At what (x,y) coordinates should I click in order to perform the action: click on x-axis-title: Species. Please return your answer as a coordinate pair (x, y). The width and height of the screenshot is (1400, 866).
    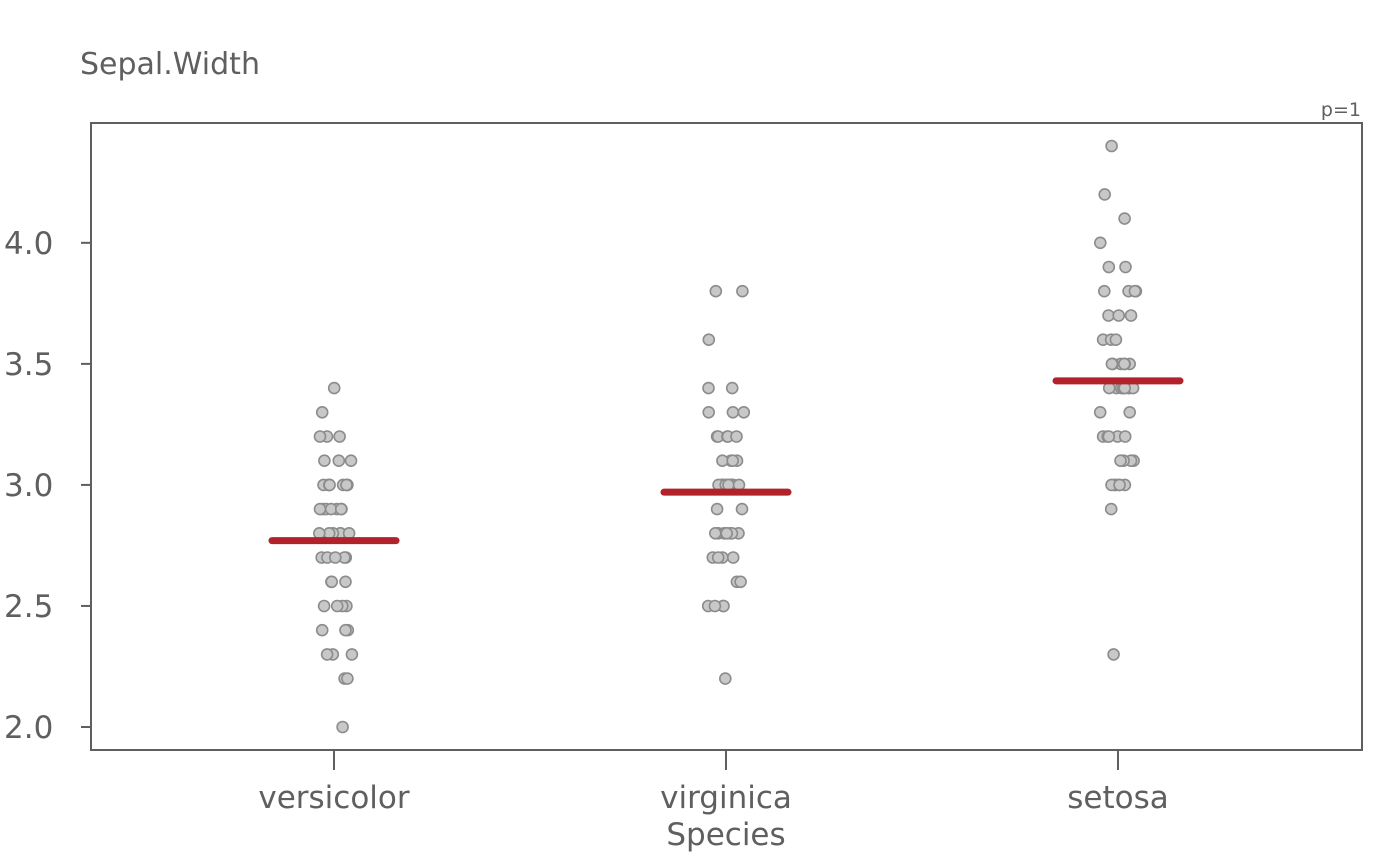
    Looking at the image, I should click on (725, 835).